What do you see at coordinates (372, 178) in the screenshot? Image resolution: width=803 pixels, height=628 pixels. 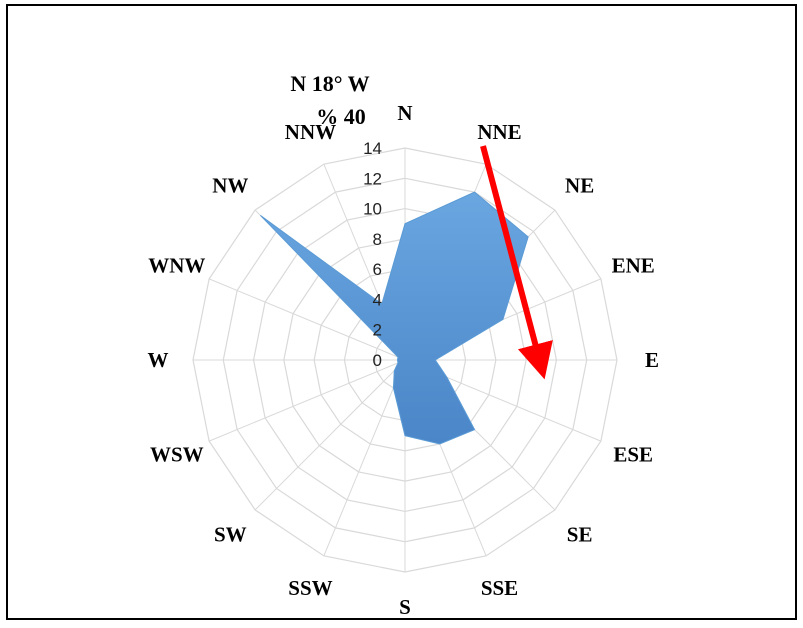 I see `tick-label: 12` at bounding box center [372, 178].